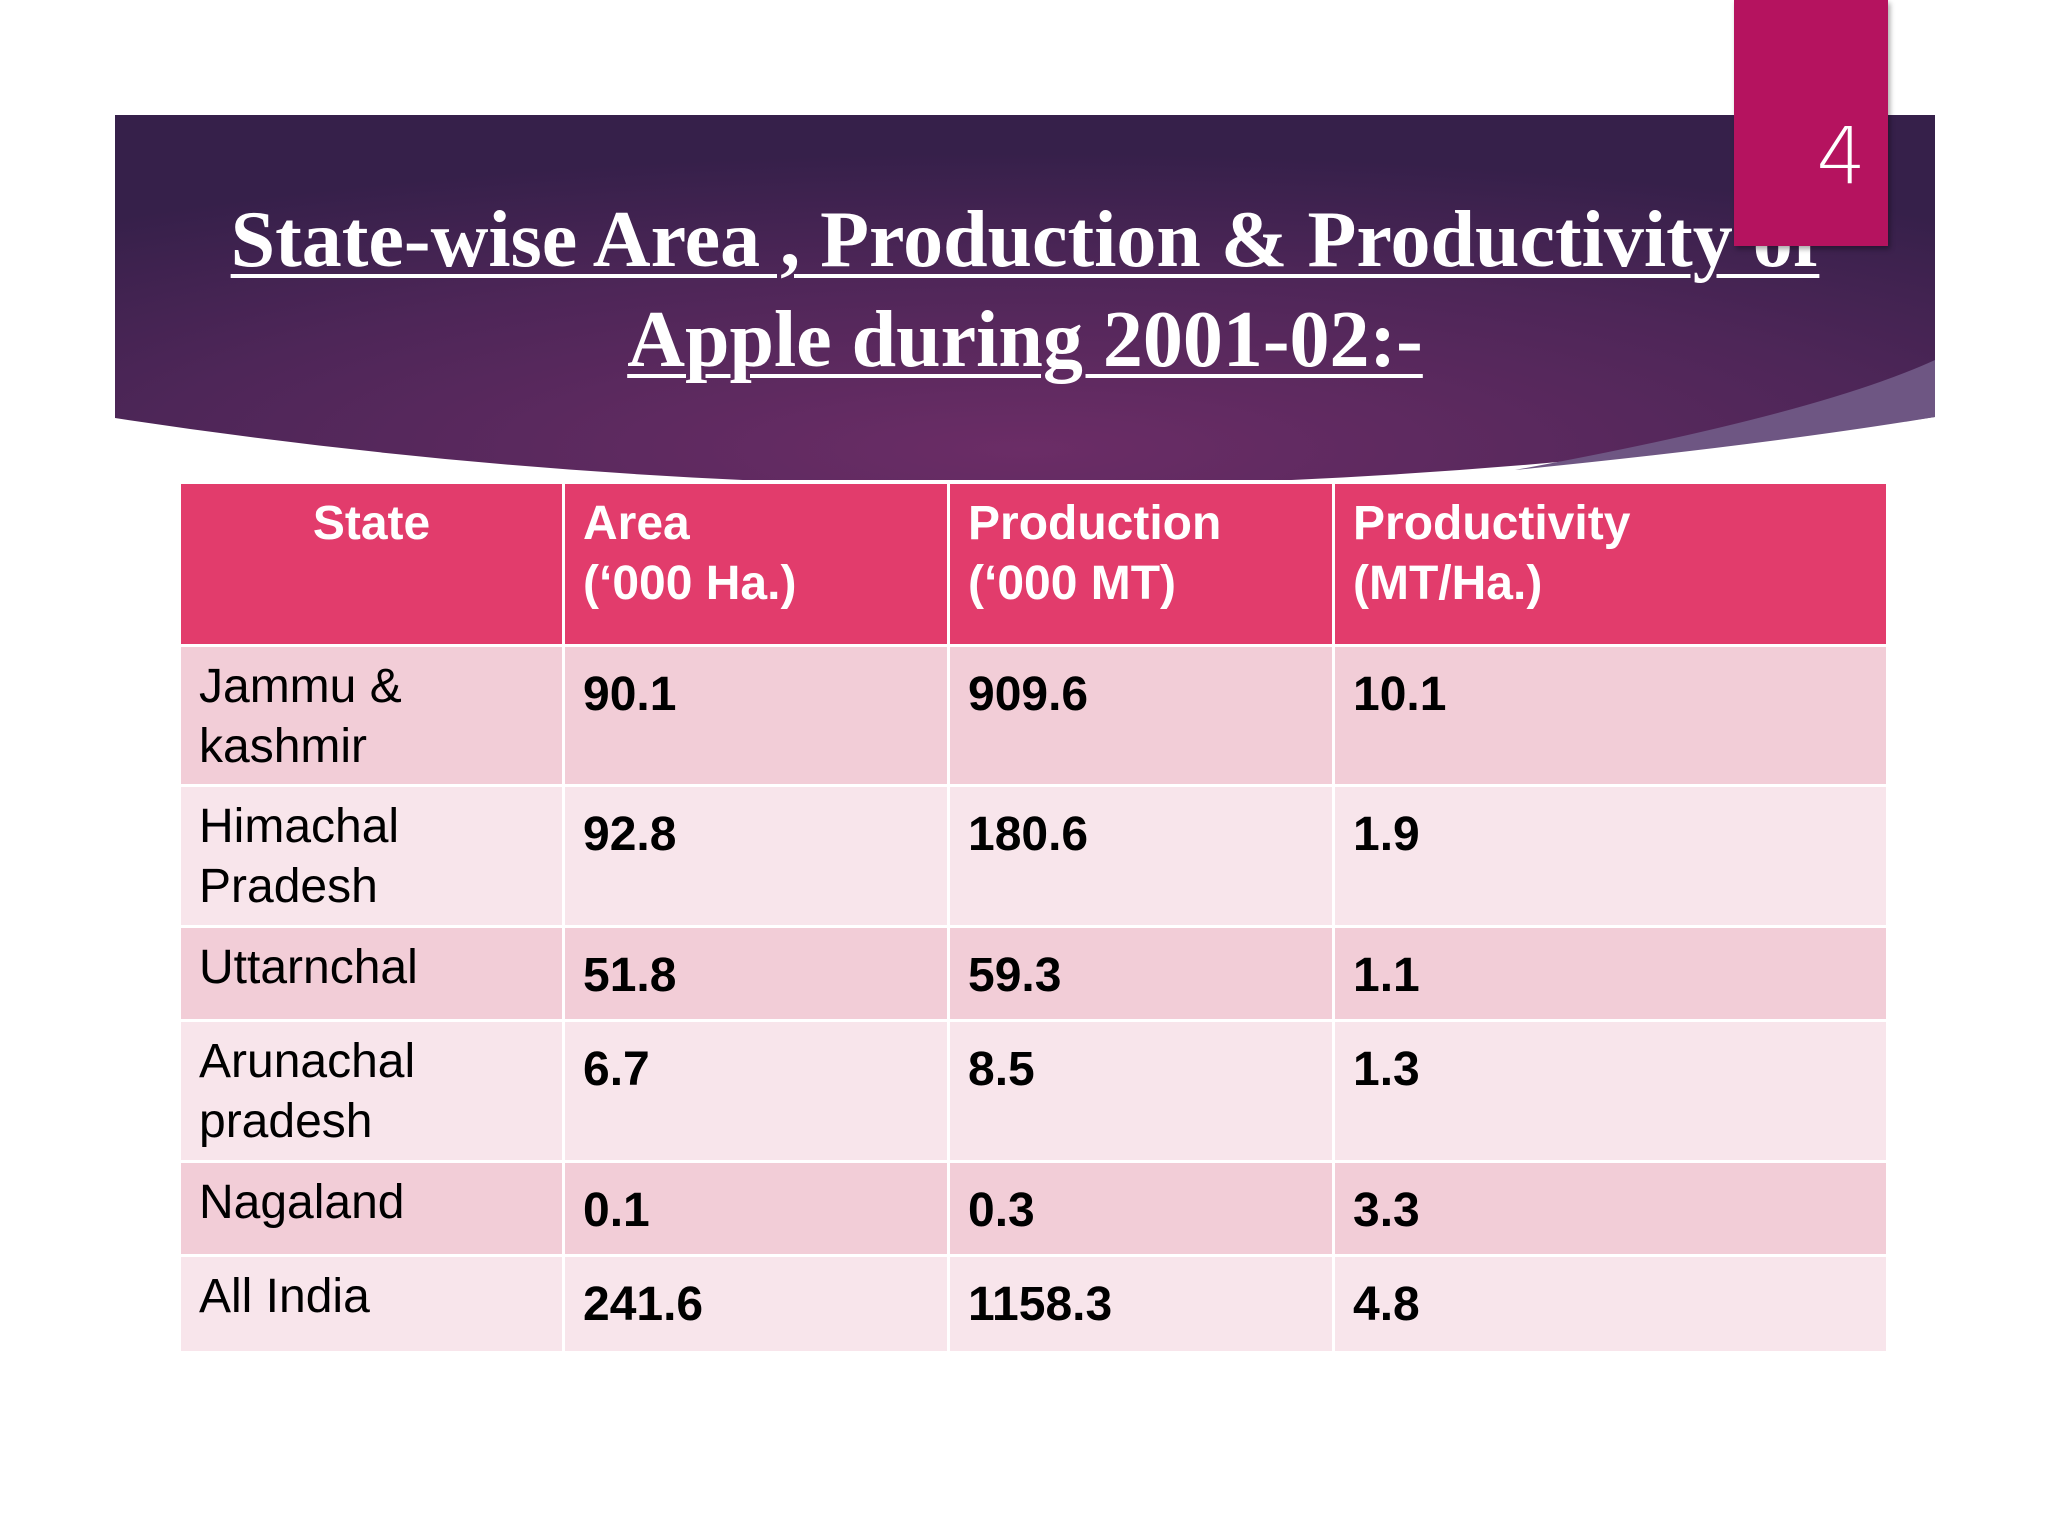 The width and height of the screenshot is (2048, 1536). What do you see at coordinates (1841, 157) in the screenshot?
I see `slide-number: 4` at bounding box center [1841, 157].